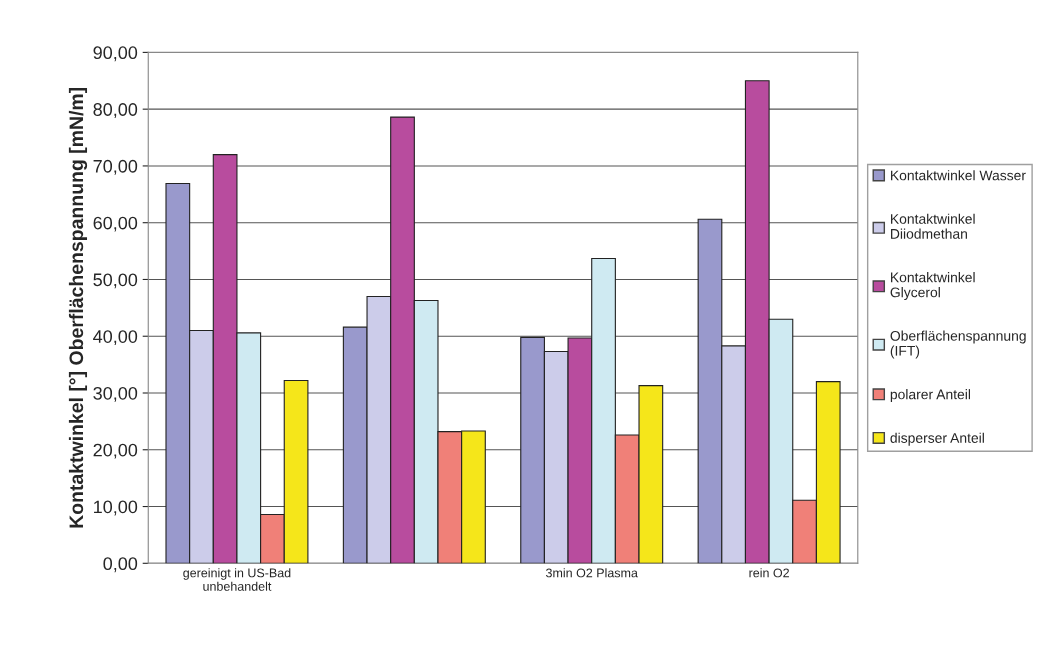 This screenshot has height=655, width=1059. Describe the element at coordinates (115, 394) in the screenshot. I see `y-tick-label: 30,00` at that location.